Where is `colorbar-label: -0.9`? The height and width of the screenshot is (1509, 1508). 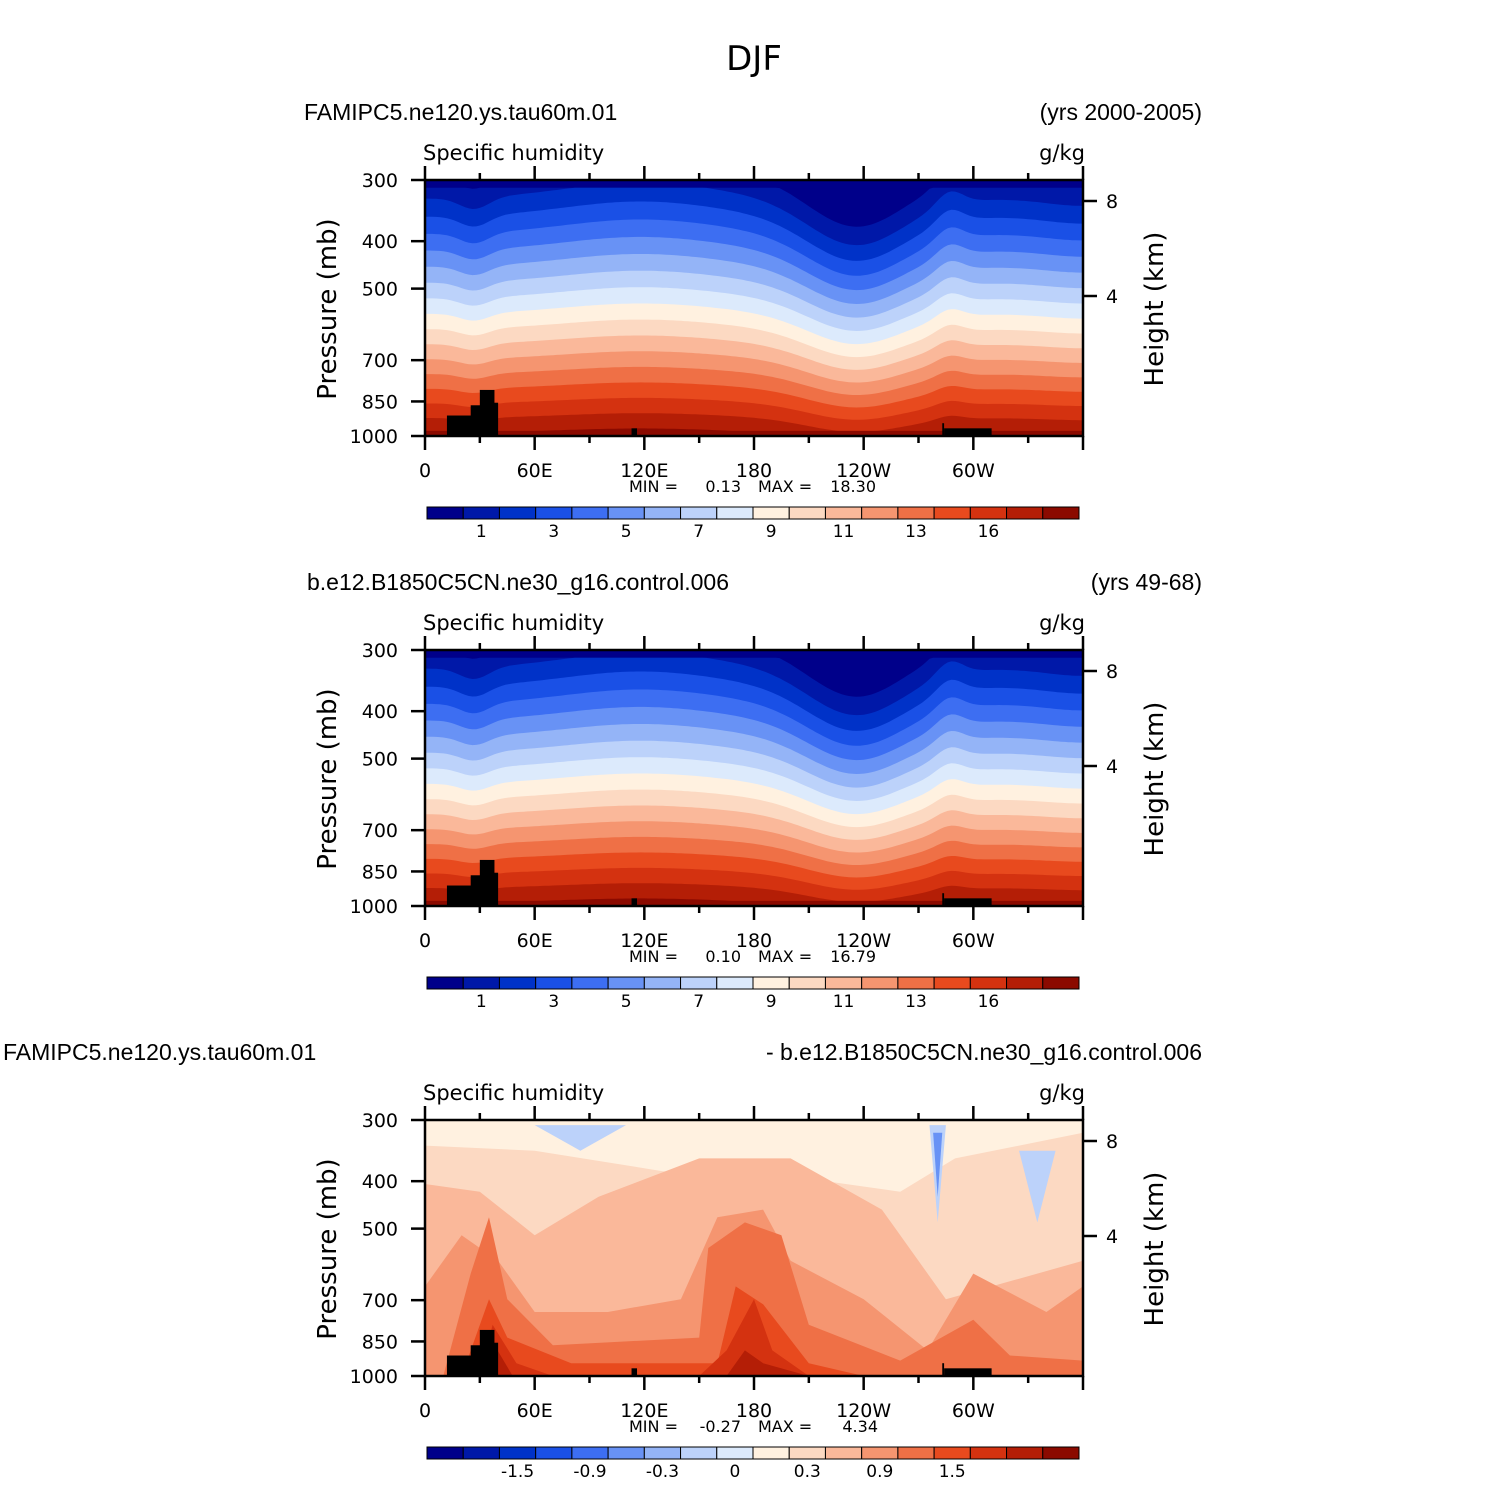 colorbar-label: -0.9 is located at coordinates (589, 1472).